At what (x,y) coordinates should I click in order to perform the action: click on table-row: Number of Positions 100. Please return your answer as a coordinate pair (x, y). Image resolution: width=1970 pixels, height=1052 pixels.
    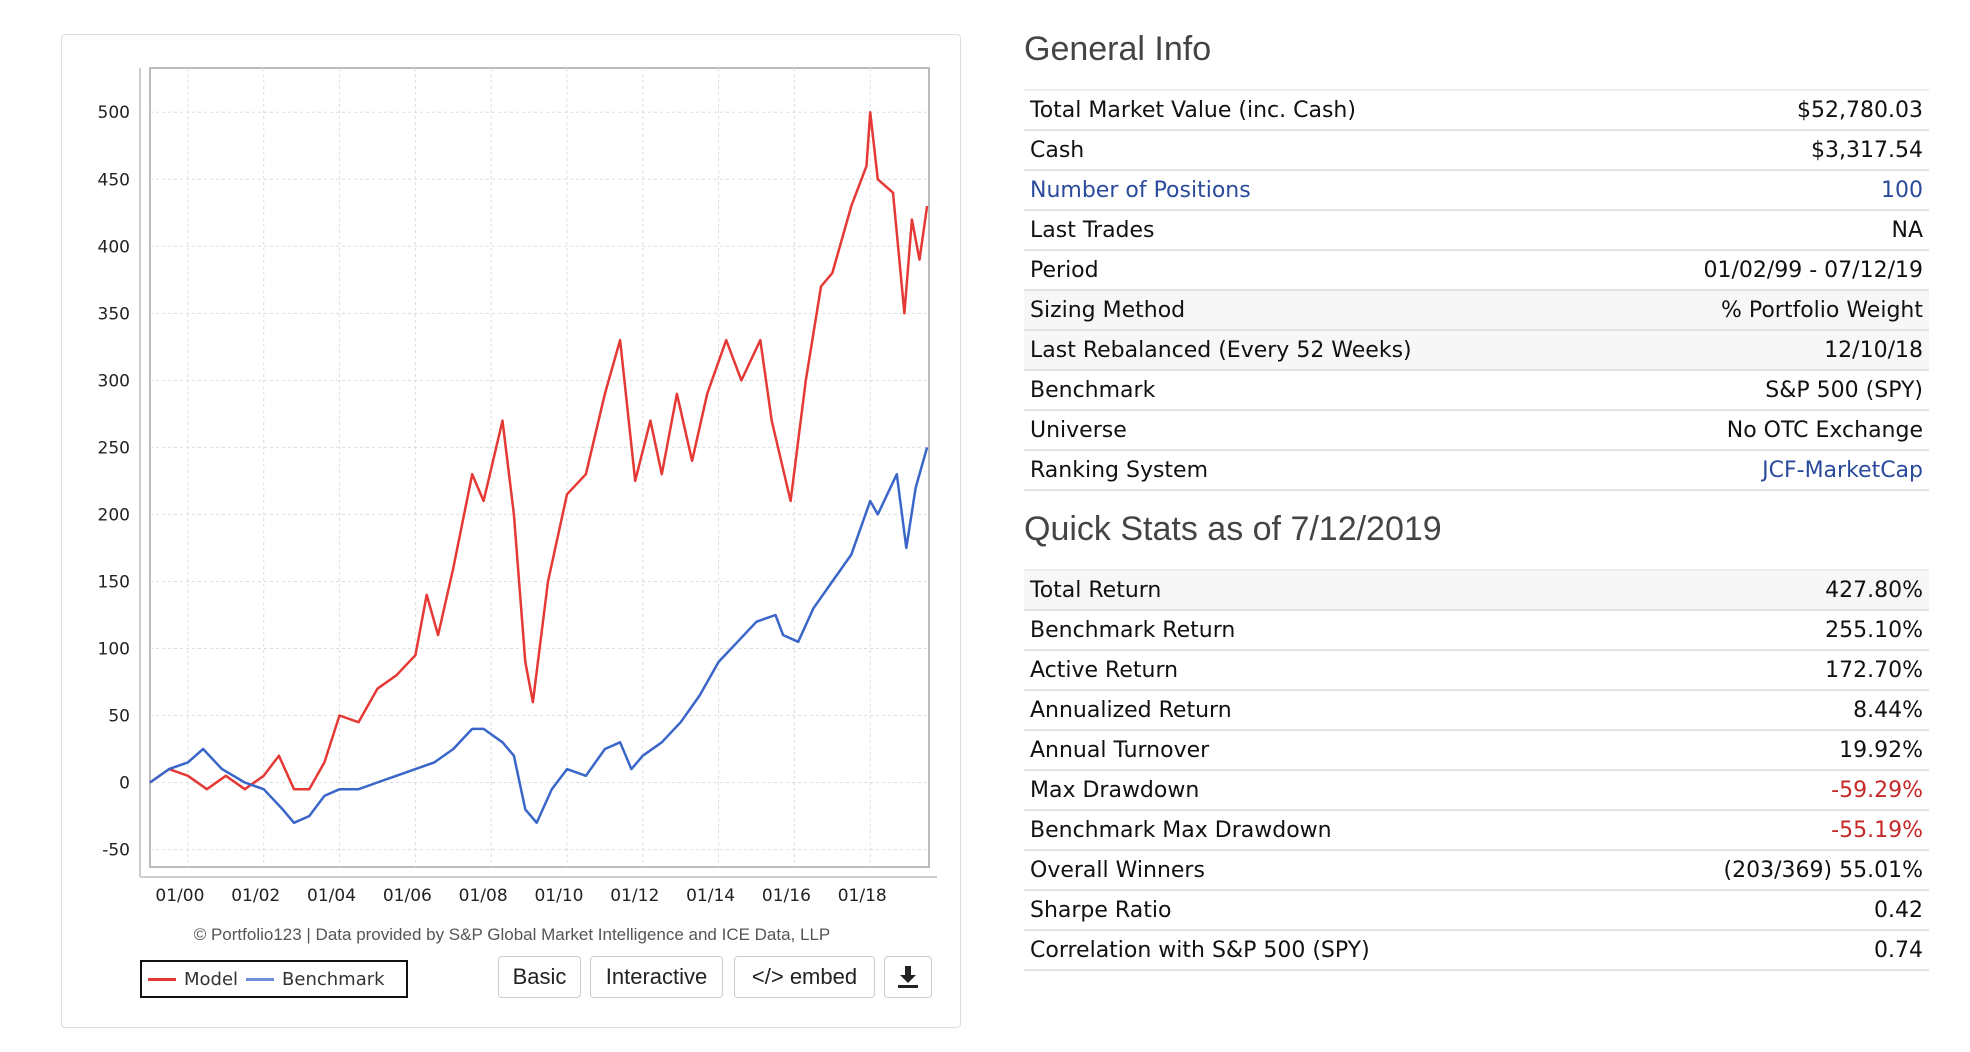
    Looking at the image, I should click on (1476, 190).